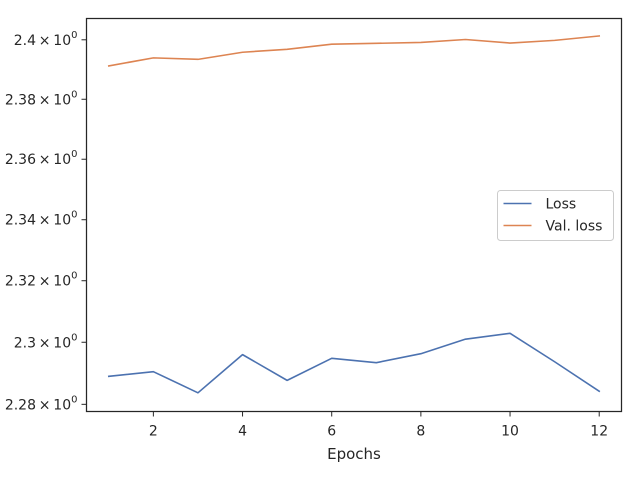 The height and width of the screenshot is (480, 640). I want to click on y-tick-label: 2.4 × 100, so click(46, 39).